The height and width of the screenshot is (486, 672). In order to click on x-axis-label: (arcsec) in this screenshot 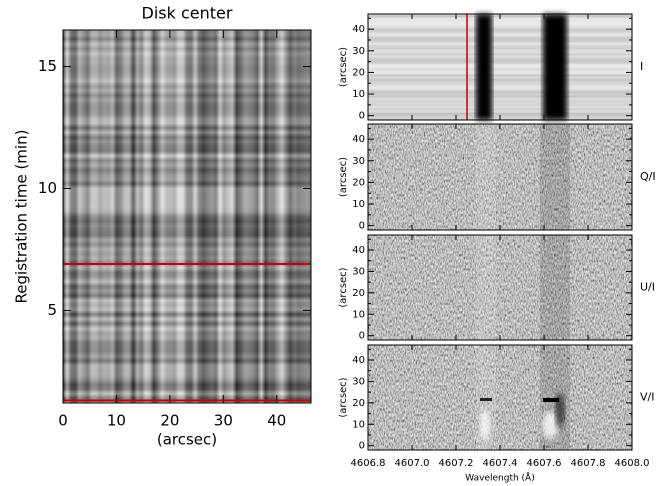, I will do `click(187, 440)`.